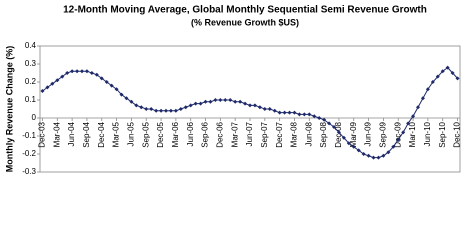 The width and height of the screenshot is (465, 240). What do you see at coordinates (294, 134) in the screenshot?
I see `x-tick-label: Mar-08` at bounding box center [294, 134].